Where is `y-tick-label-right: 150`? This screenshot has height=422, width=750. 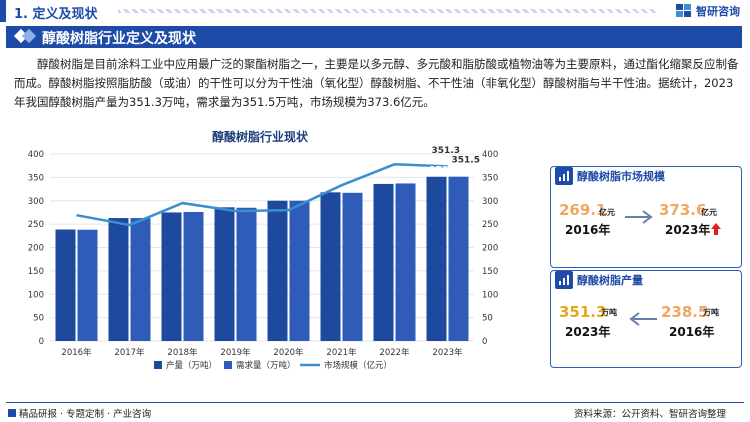
y-tick-label-right: 150 is located at coordinates (490, 272).